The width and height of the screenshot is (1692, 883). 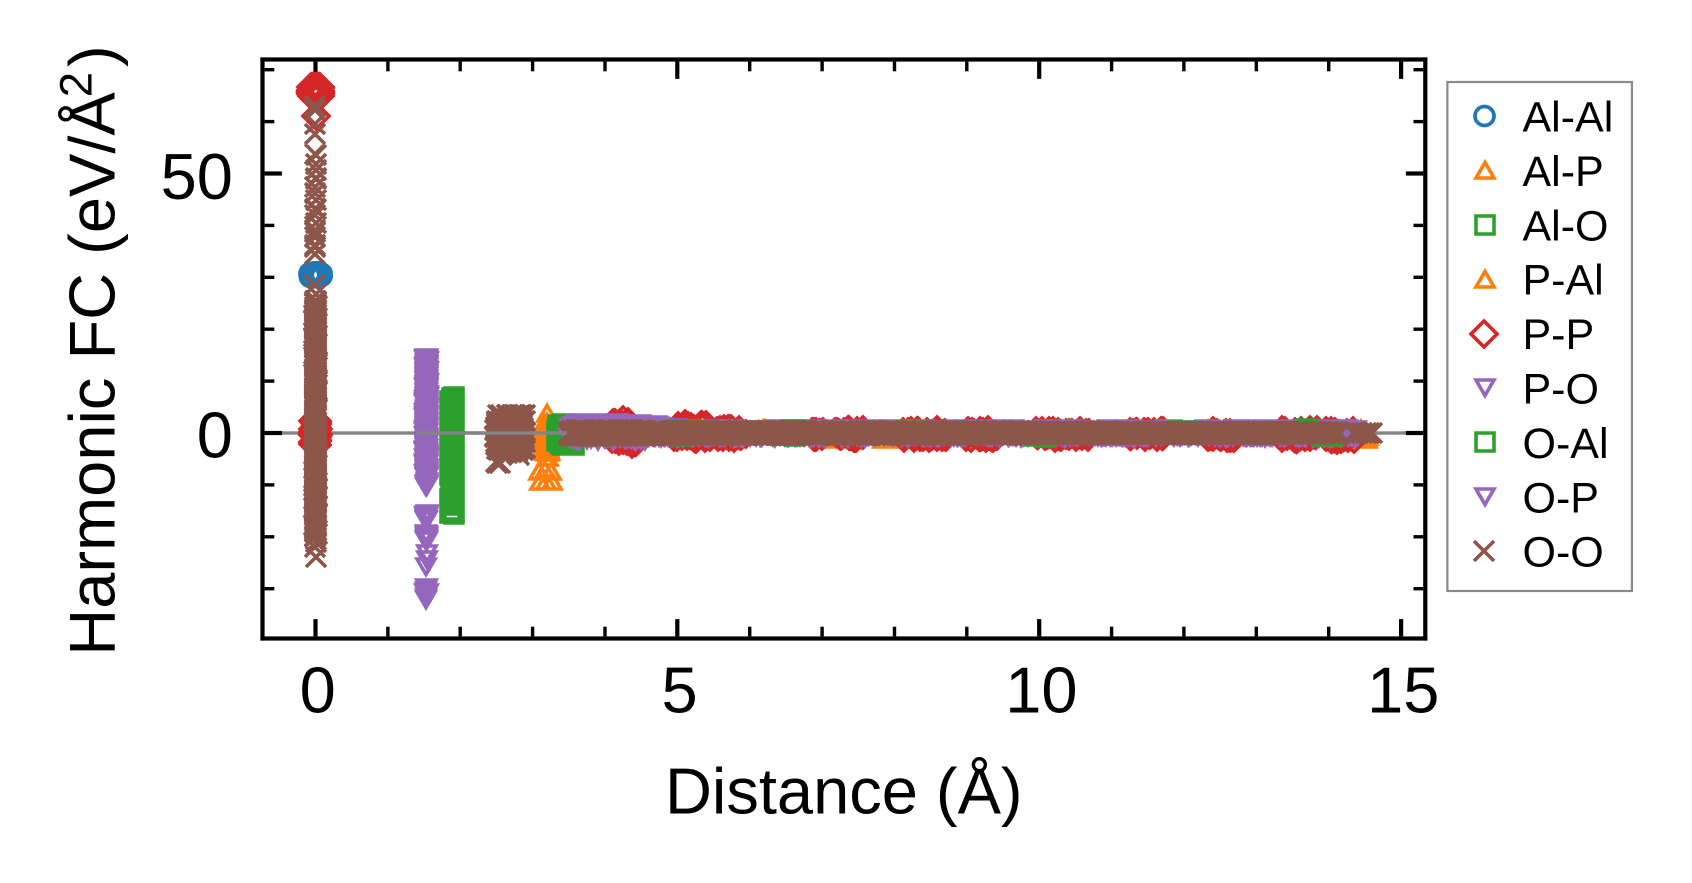 I want to click on svg-text: Al-Al, so click(x=1568, y=118).